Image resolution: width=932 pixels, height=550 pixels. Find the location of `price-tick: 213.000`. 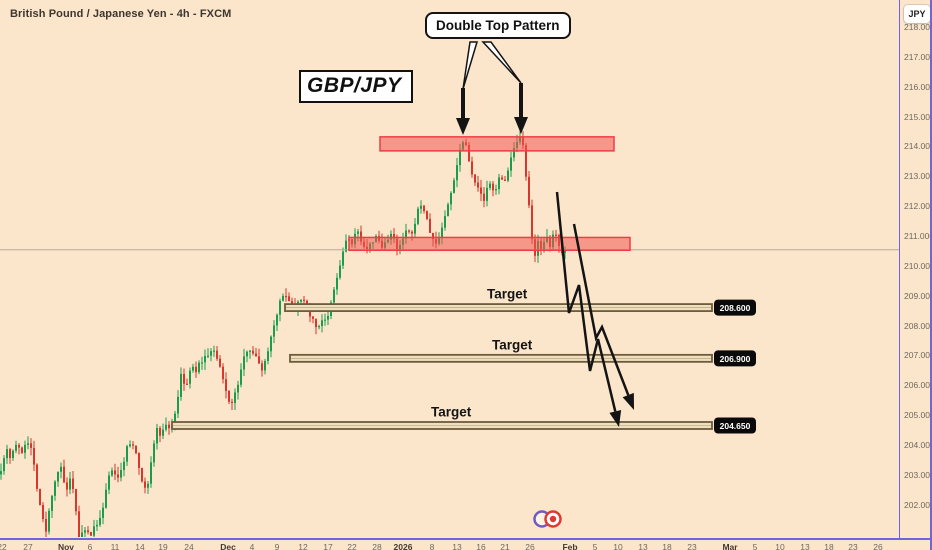

price-tick: 213.000 is located at coordinates (918, 176).